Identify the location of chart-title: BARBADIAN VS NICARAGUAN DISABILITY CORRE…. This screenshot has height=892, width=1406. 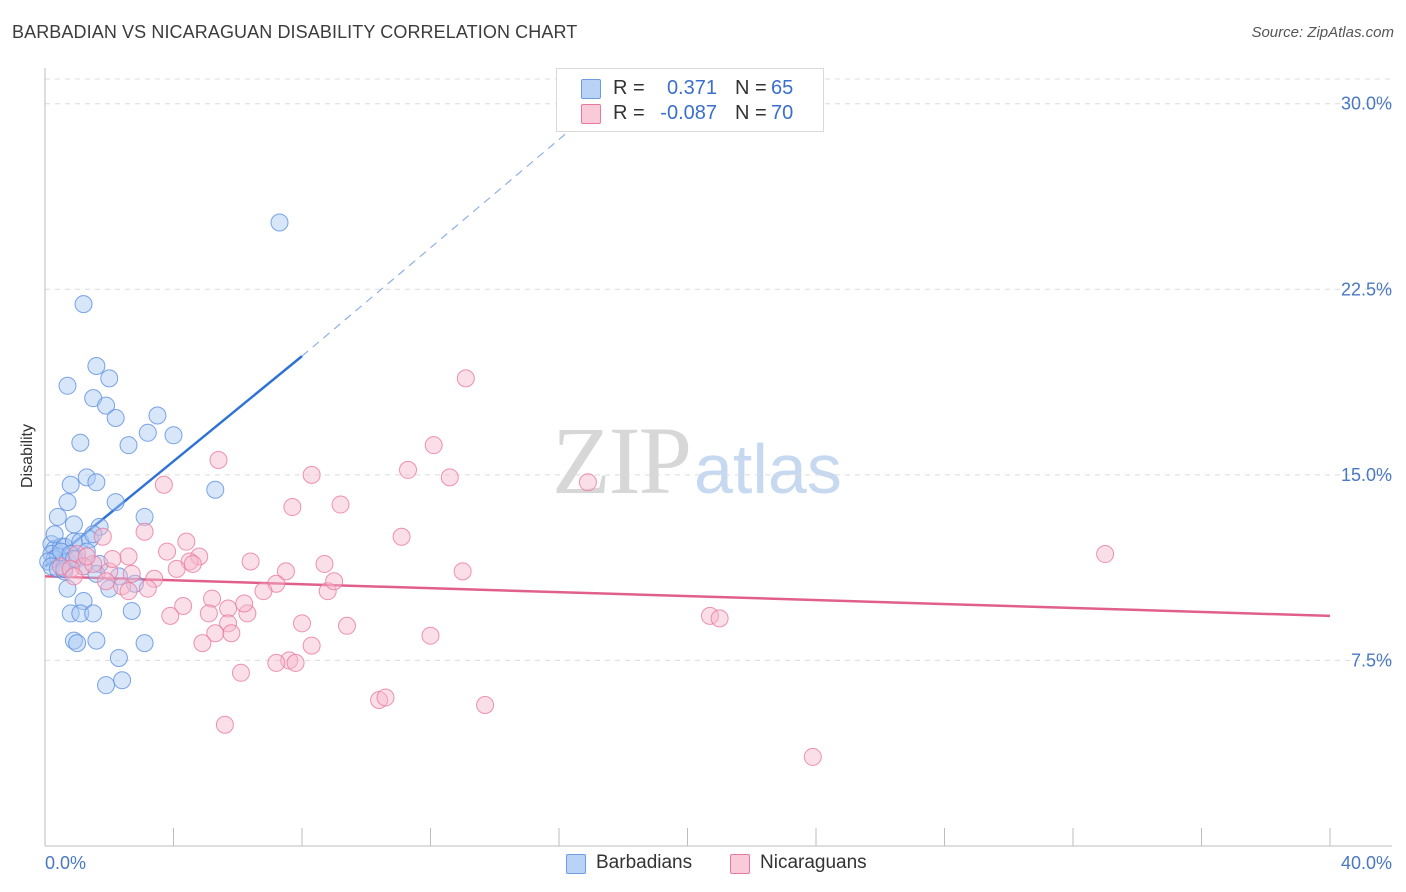
(295, 32).